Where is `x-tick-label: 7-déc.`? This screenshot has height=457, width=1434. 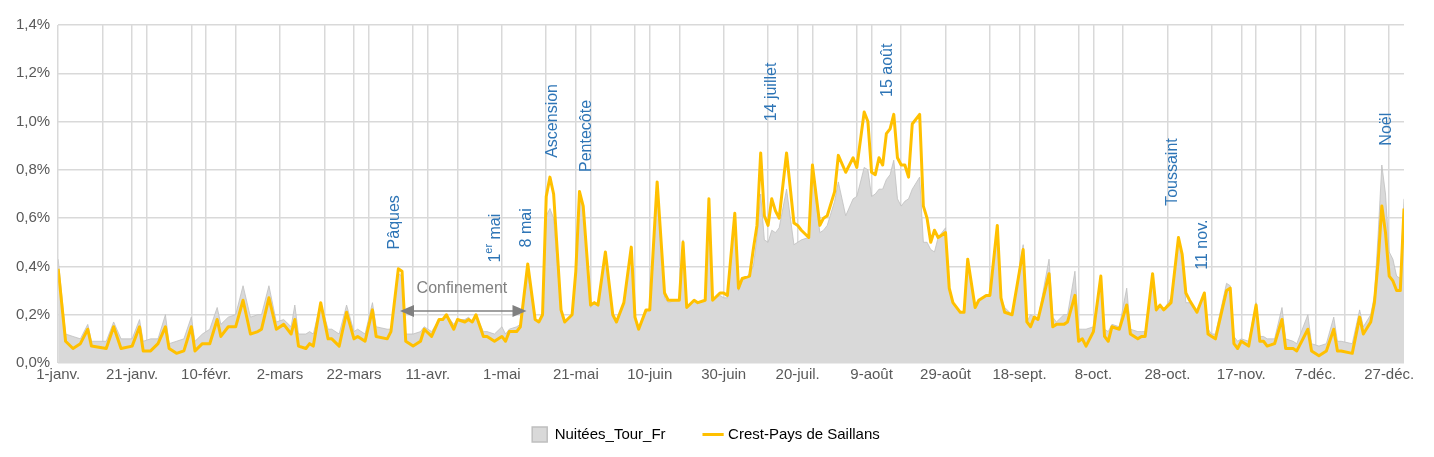
x-tick-label: 7-déc. is located at coordinates (1315, 374).